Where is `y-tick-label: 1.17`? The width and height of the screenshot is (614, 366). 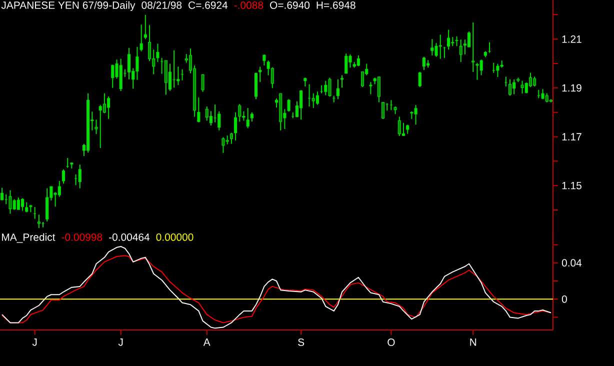 y-tick-label: 1.17 is located at coordinates (572, 136).